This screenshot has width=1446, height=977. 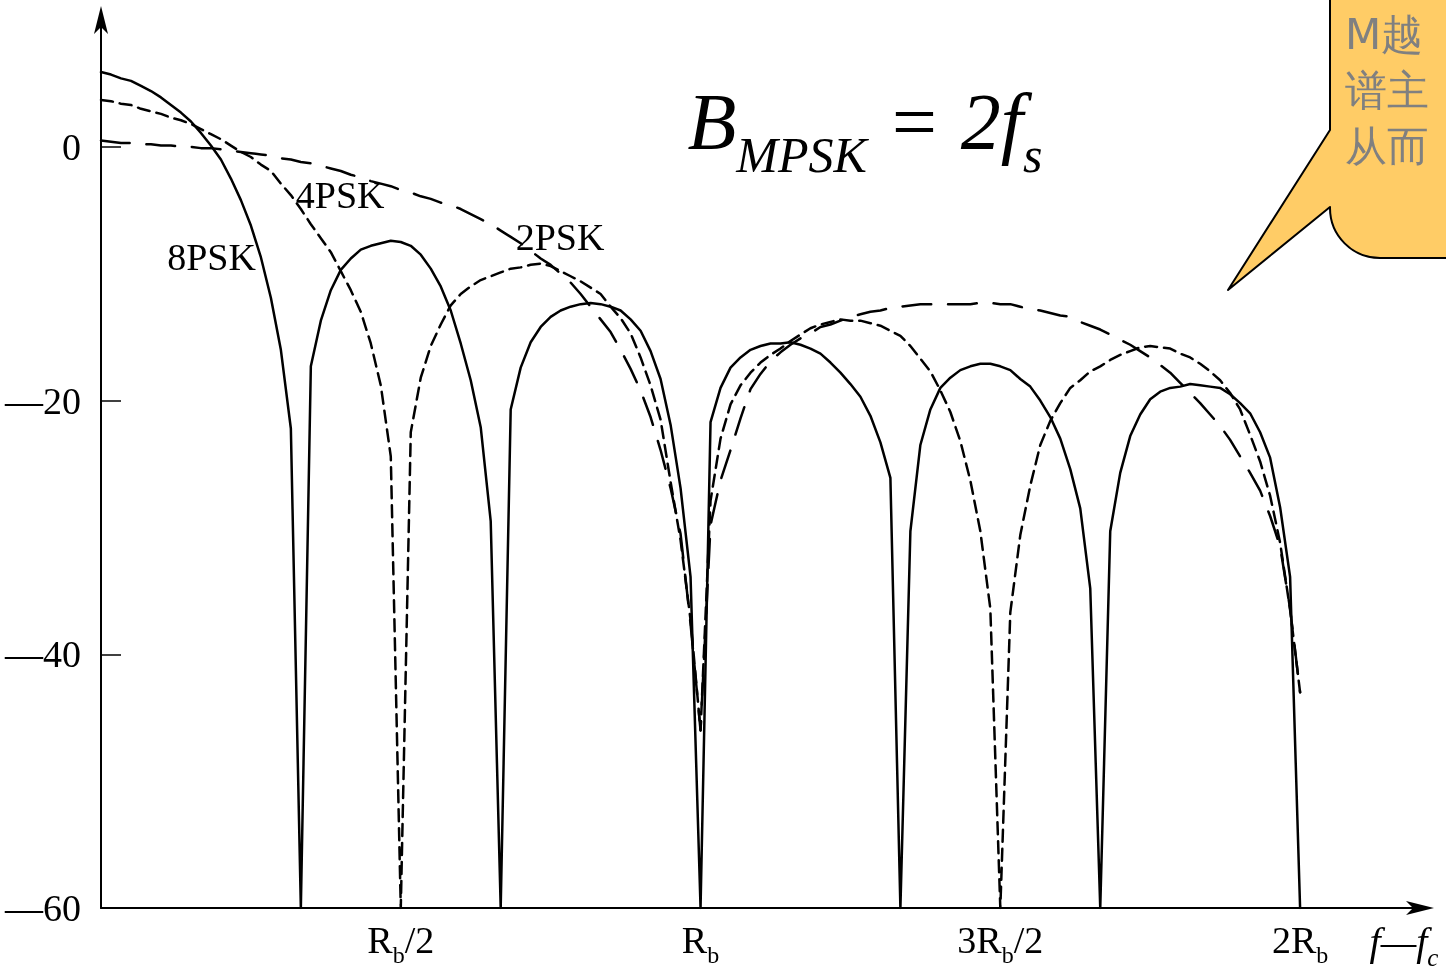 I want to click on y-tick-label: —60, so click(x=42, y=908).